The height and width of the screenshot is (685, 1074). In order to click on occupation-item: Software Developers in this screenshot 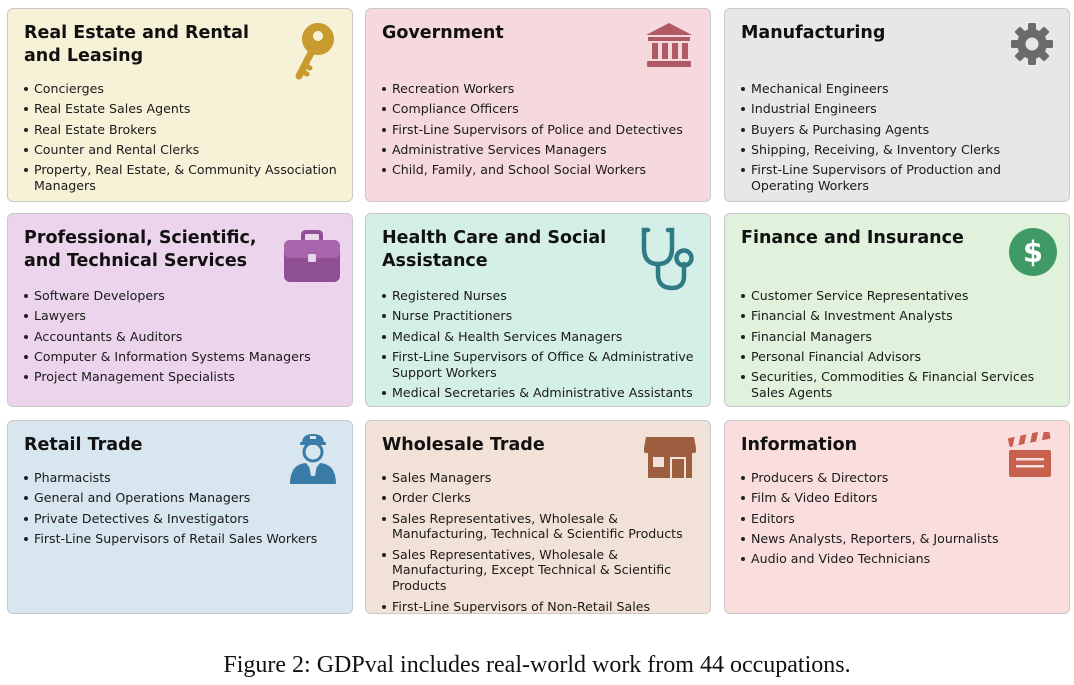, I will do `click(184, 296)`.